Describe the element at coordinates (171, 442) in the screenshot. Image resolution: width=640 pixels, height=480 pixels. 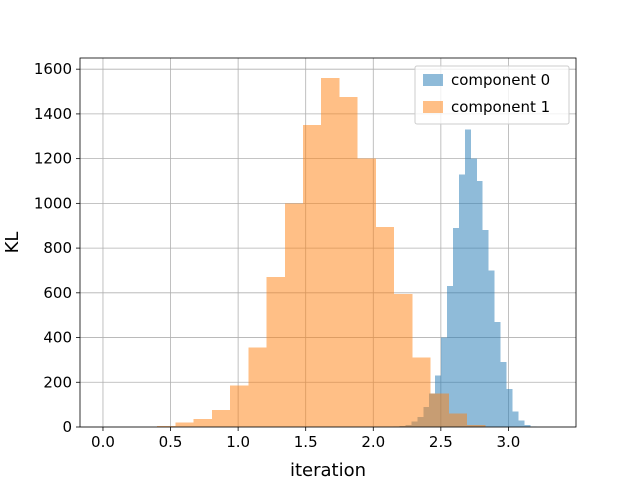
I see `x-tick-label: 0.5` at that location.